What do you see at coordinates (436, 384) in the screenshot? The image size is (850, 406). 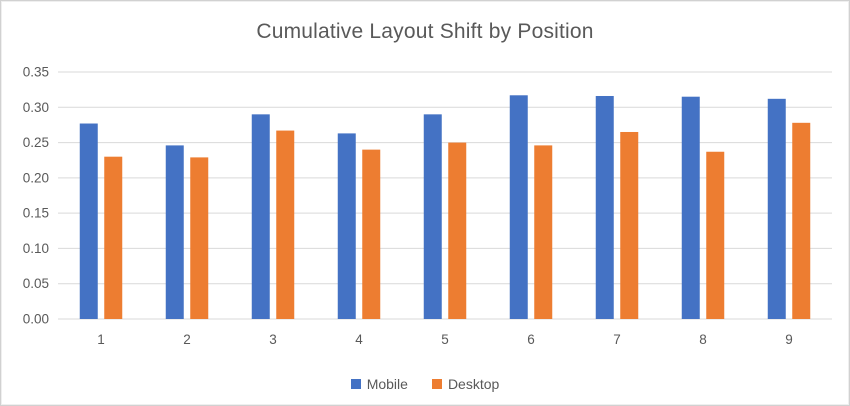 I see `desktop-series-swatch-icon` at bounding box center [436, 384].